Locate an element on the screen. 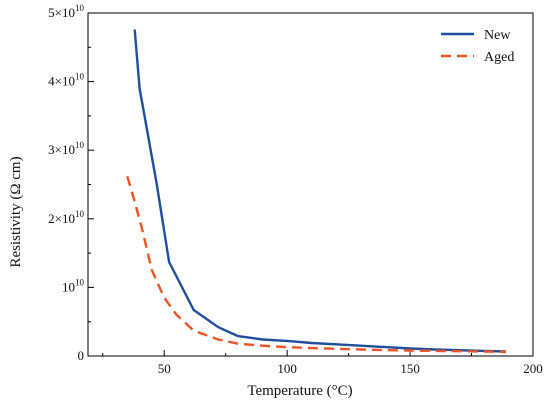  x-tick-label: 100 is located at coordinates (287, 368).